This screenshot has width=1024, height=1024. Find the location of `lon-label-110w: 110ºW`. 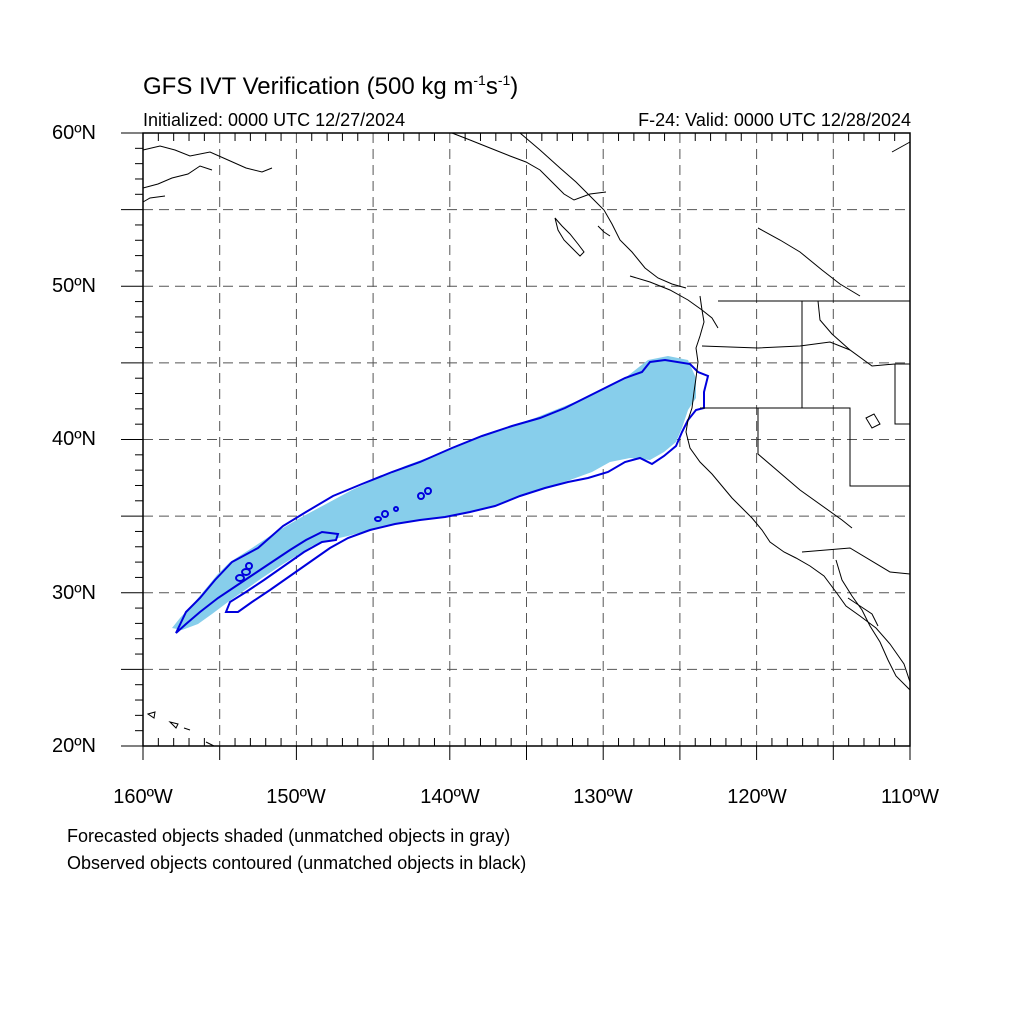

lon-label-110w: 110ºW is located at coordinates (910, 797).